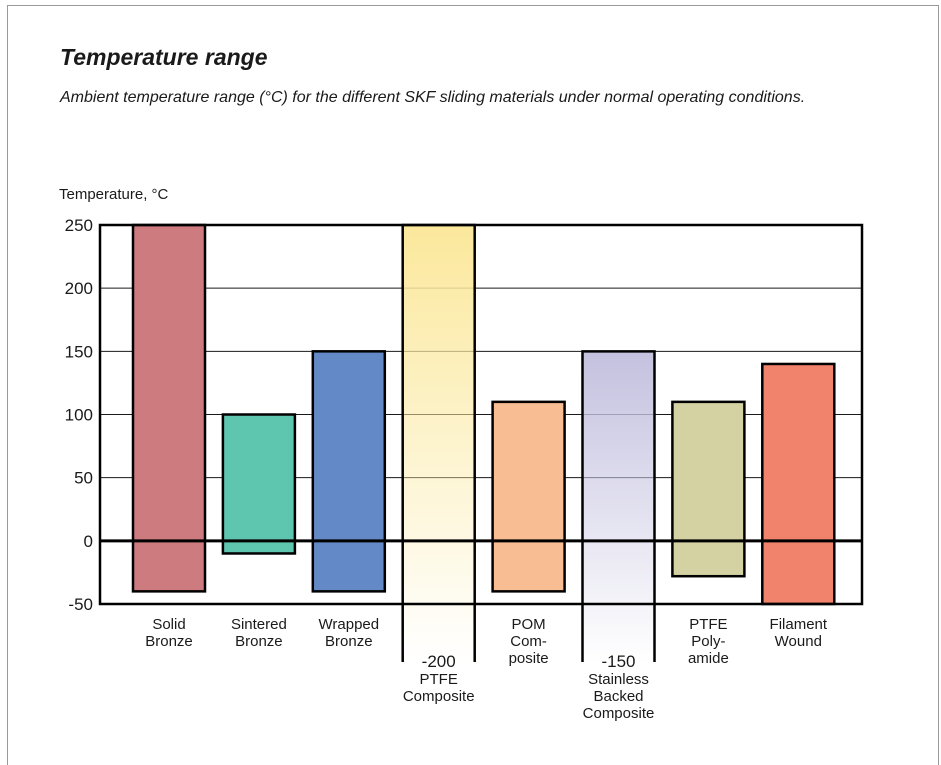  Describe the element at coordinates (439, 661) in the screenshot. I see `range-min-label: -200` at that location.